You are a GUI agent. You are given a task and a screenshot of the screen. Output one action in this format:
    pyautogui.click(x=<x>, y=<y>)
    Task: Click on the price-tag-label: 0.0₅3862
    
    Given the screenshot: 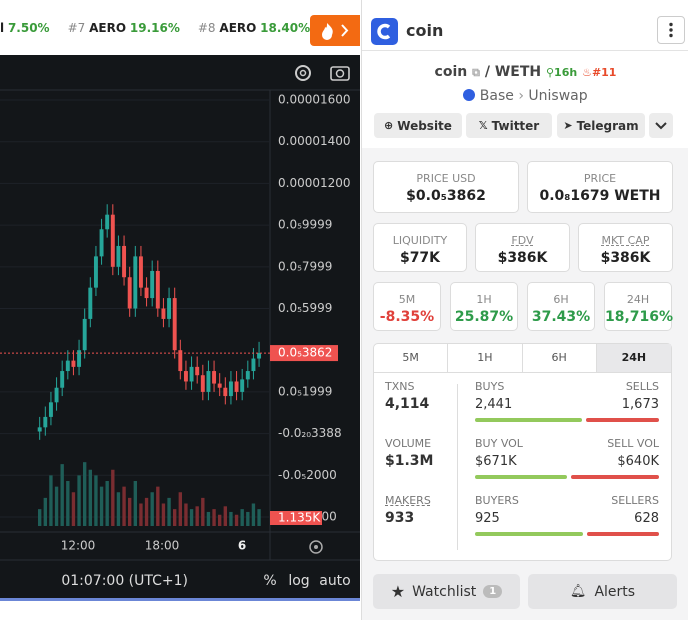 What is the action you would take?
    pyautogui.click(x=305, y=353)
    